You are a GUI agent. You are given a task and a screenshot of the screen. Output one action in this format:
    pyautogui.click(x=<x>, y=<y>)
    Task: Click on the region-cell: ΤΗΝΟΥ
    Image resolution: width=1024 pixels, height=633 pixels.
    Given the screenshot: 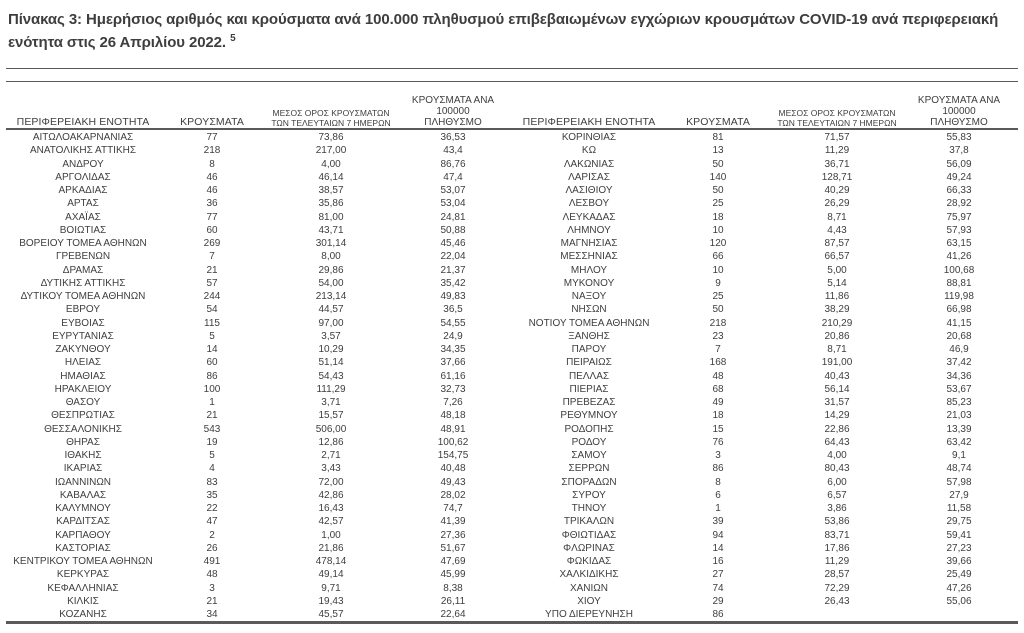 What is the action you would take?
    pyautogui.click(x=589, y=509)
    